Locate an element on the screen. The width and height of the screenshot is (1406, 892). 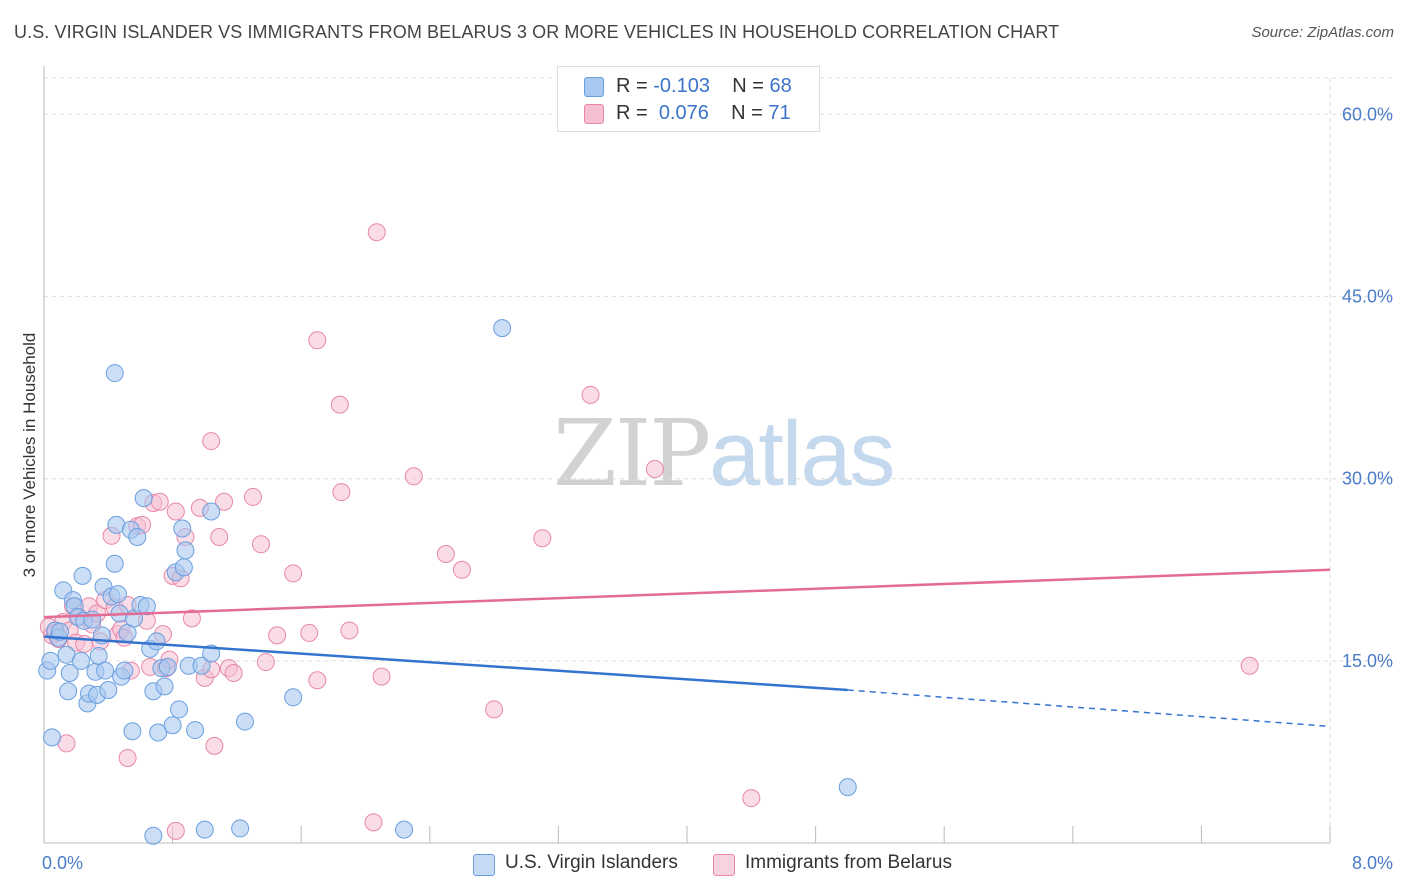
x-tick-label: 8.0% is located at coordinates (1372, 863).